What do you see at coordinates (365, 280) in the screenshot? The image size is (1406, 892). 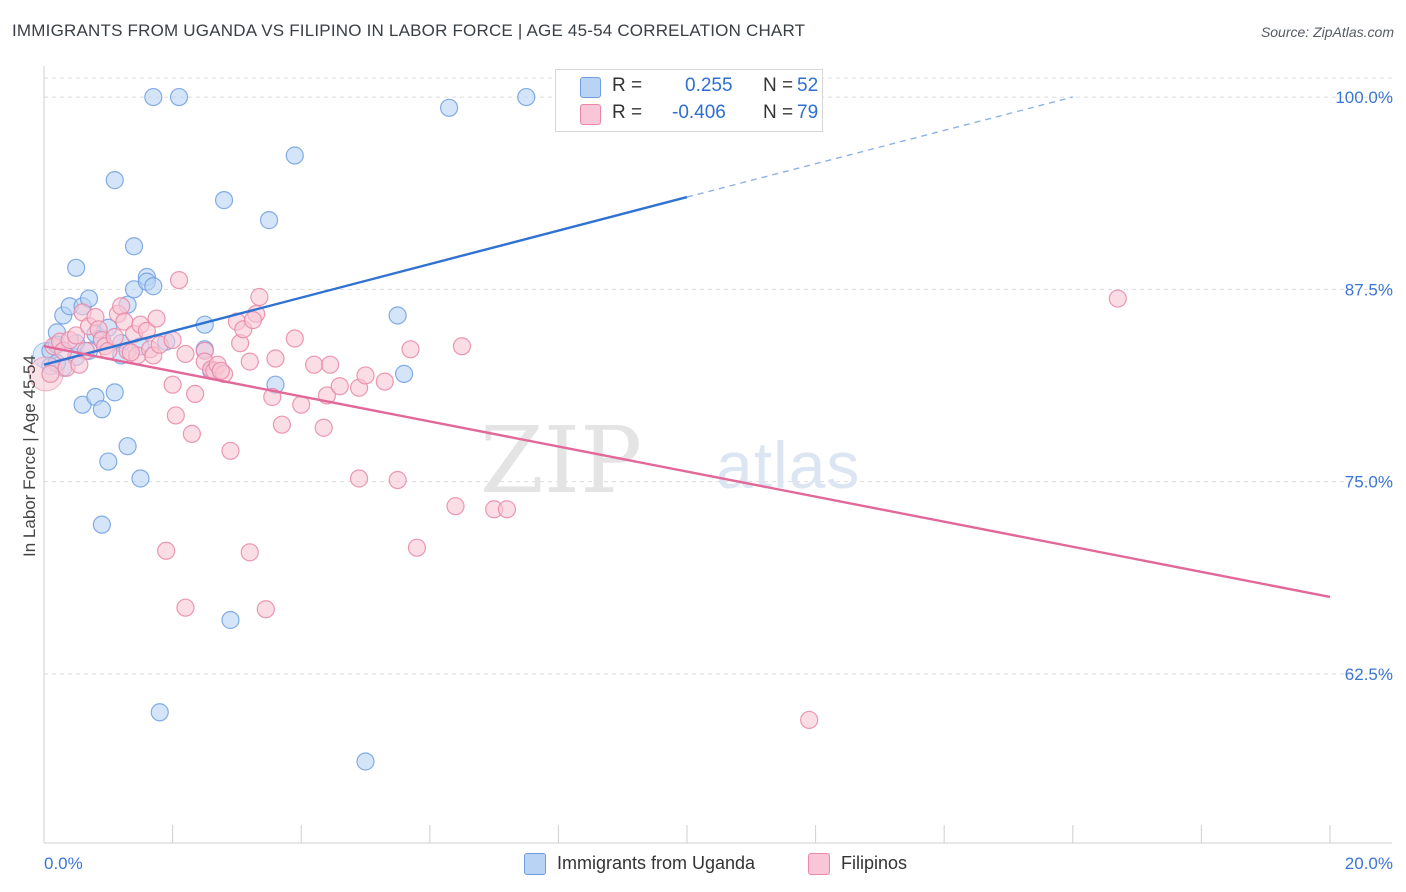 I see `uganda-trend-line` at bounding box center [365, 280].